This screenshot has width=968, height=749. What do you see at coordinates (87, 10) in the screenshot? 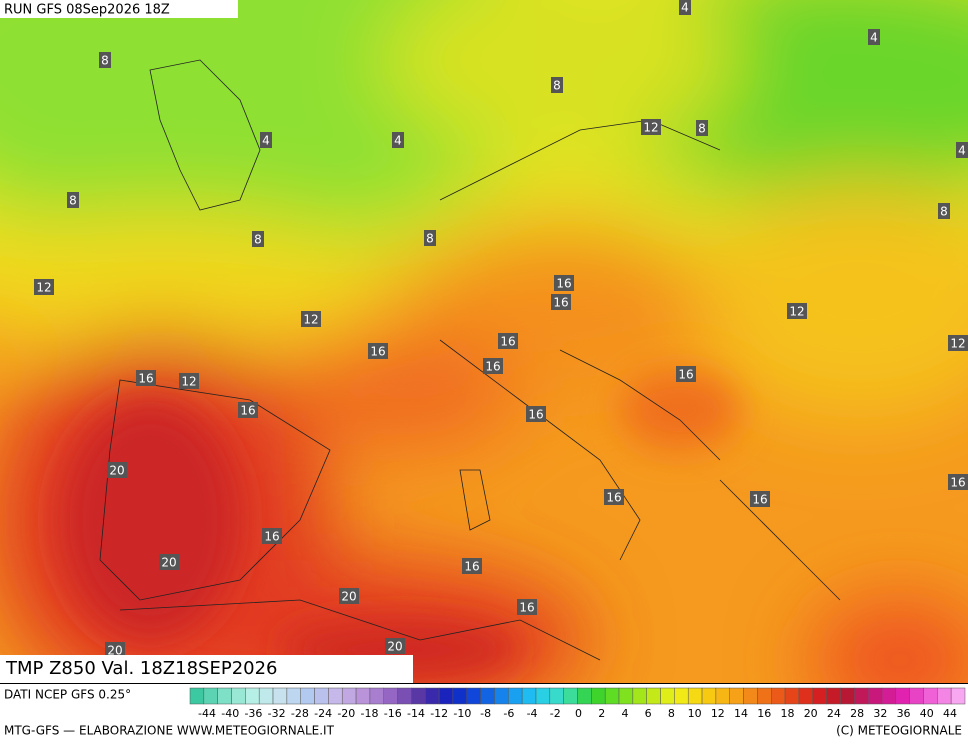
I see `run-label: RUN GFS 08Sep2026 18Z` at bounding box center [87, 10].